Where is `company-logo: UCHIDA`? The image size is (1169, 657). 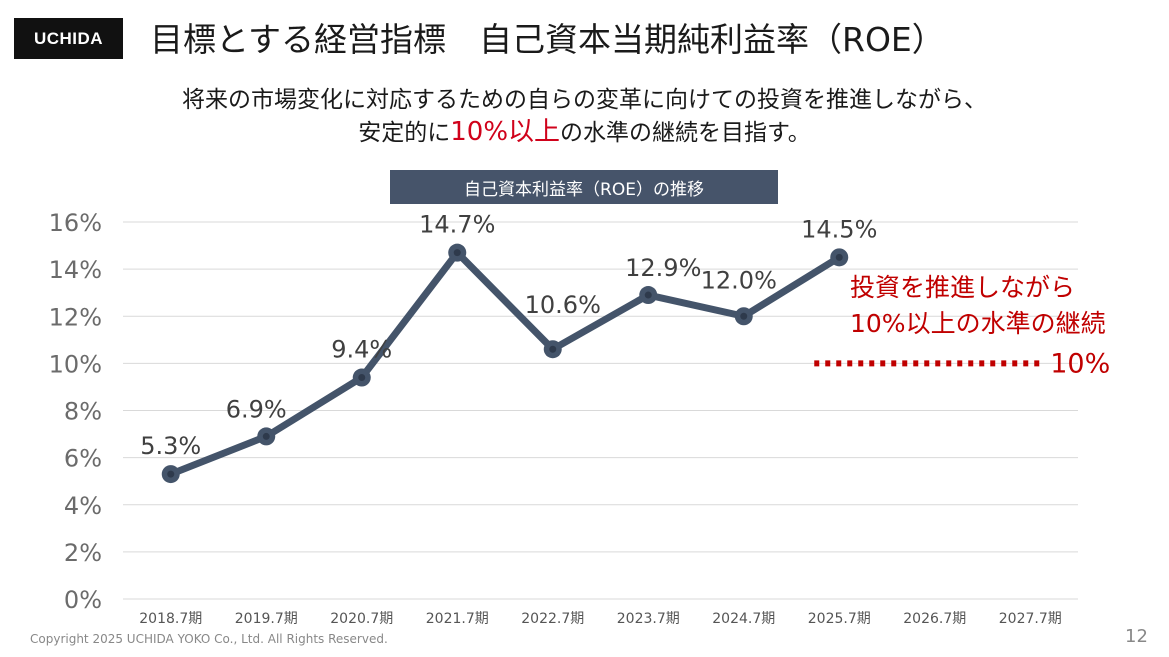
company-logo: UCHIDA is located at coordinates (68, 38).